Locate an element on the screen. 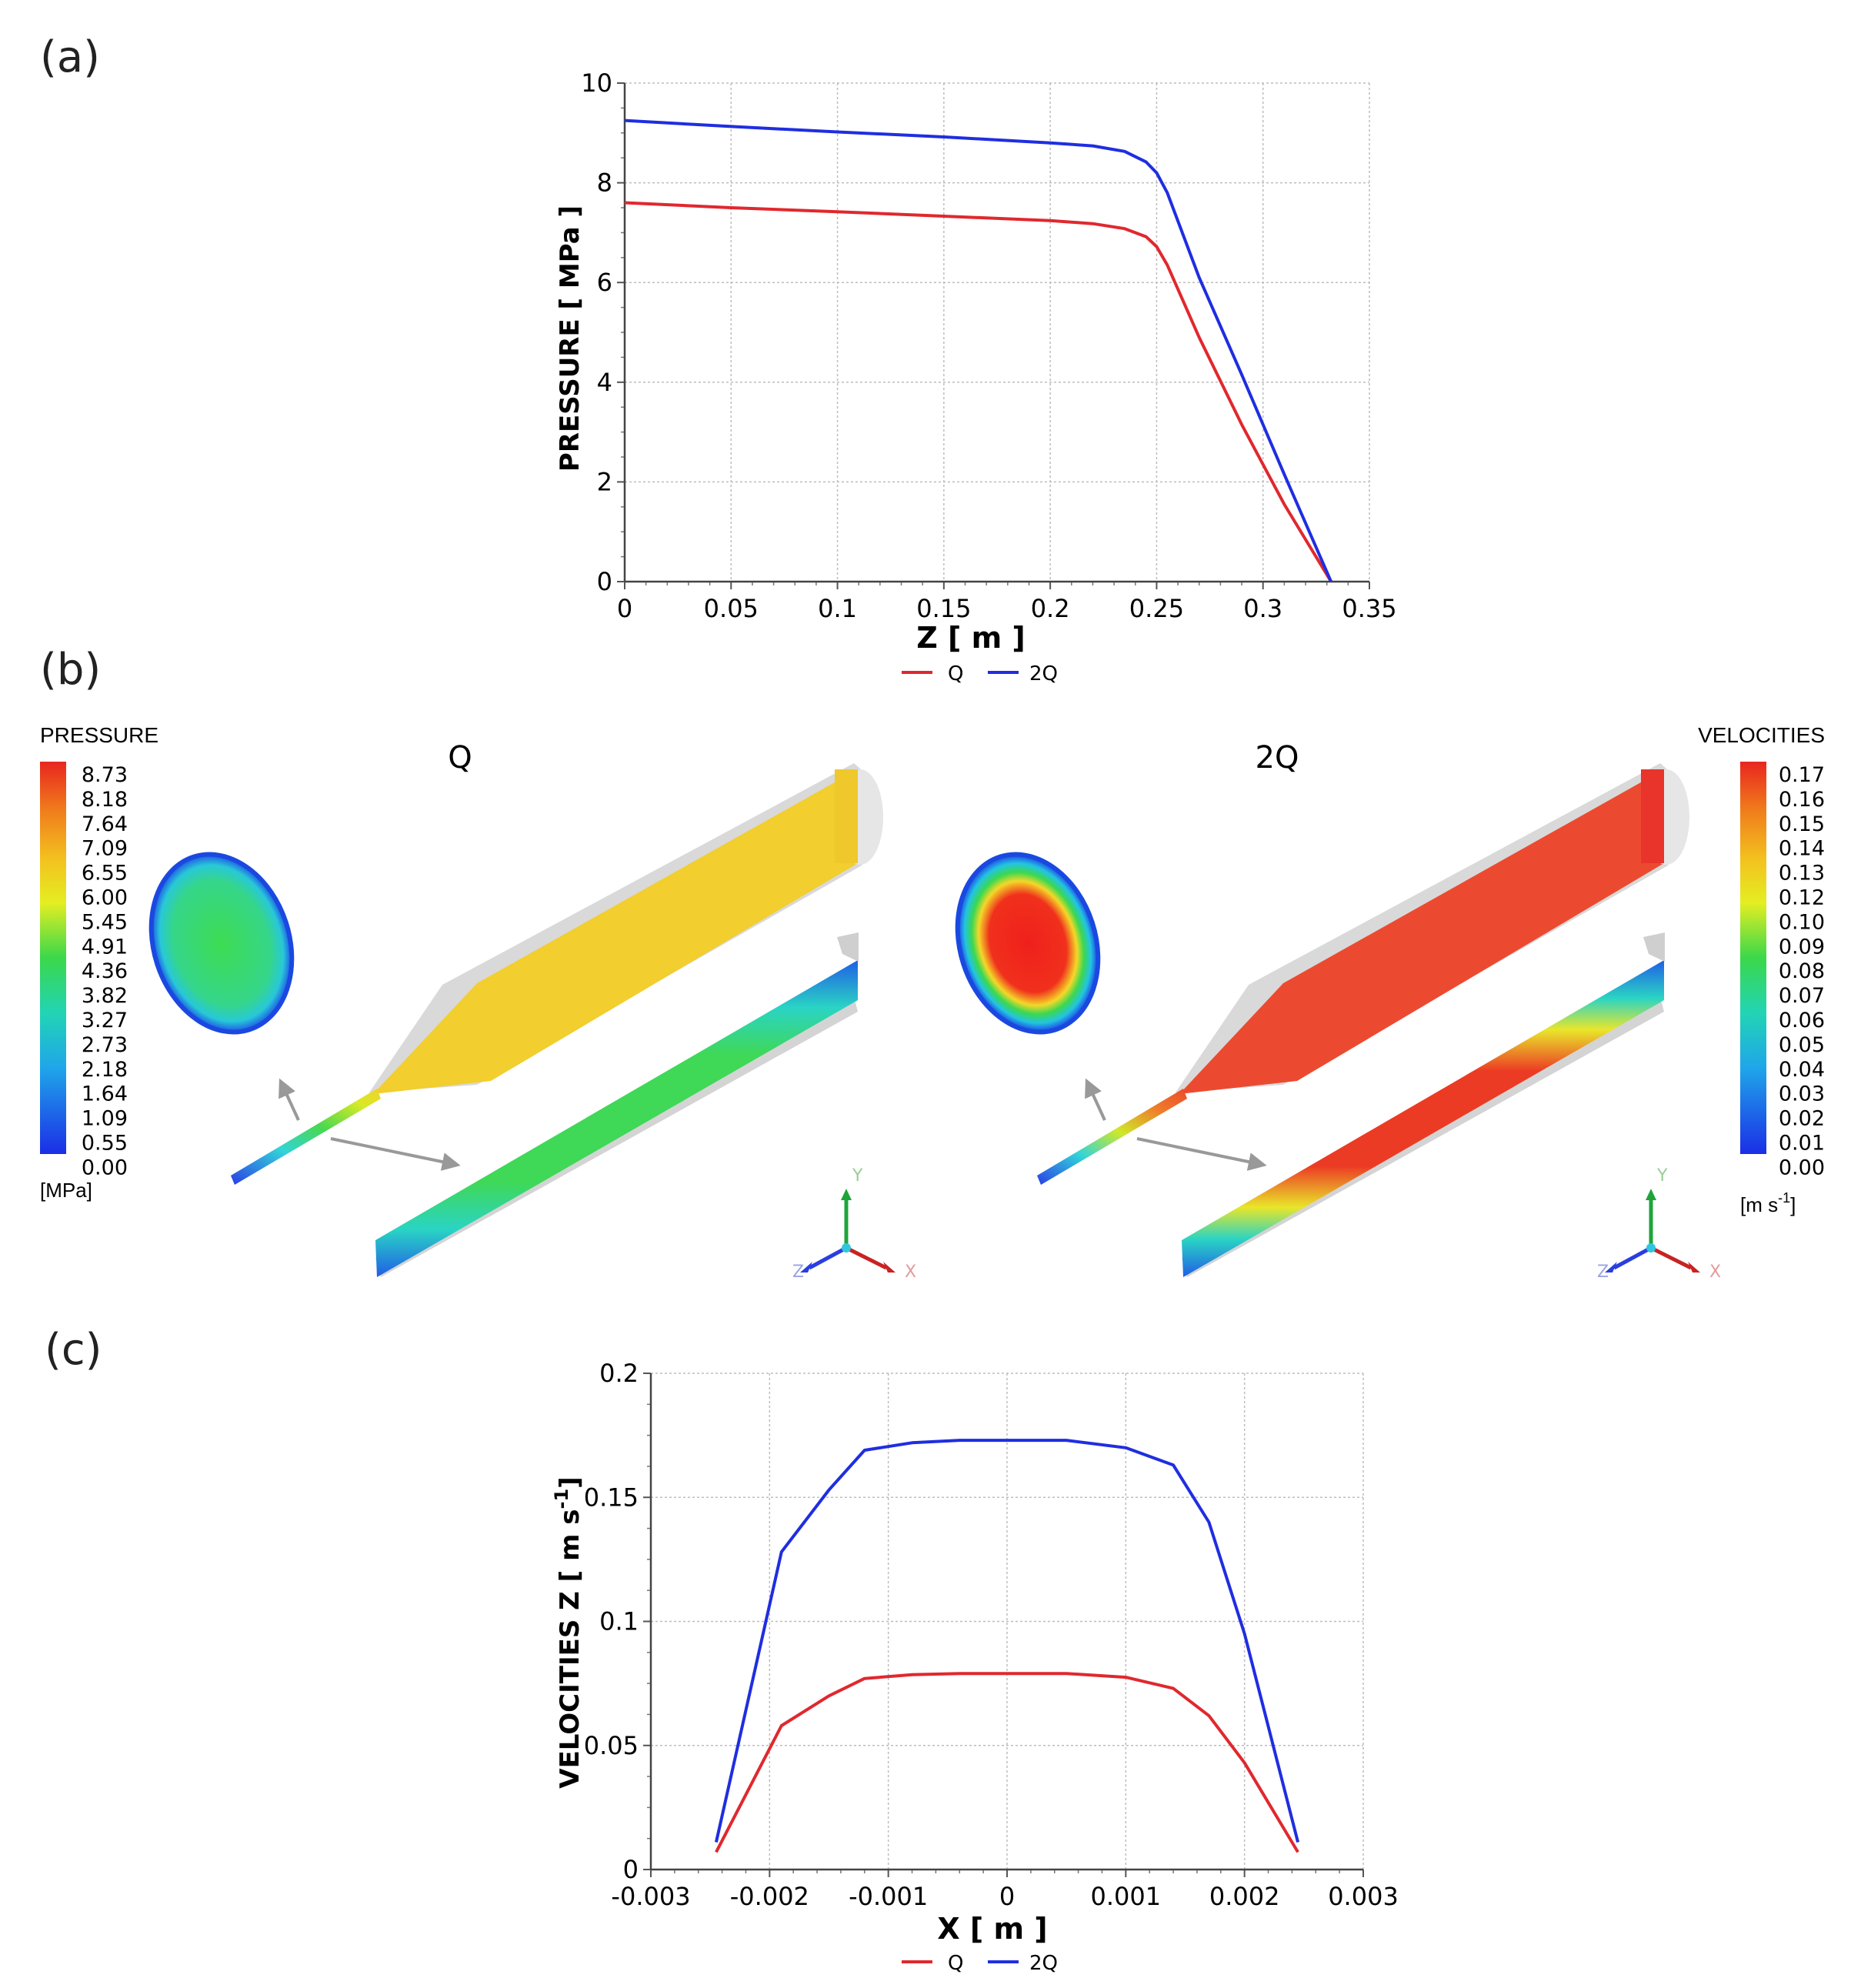  legend-tick-label: 3.82 is located at coordinates (105, 996).